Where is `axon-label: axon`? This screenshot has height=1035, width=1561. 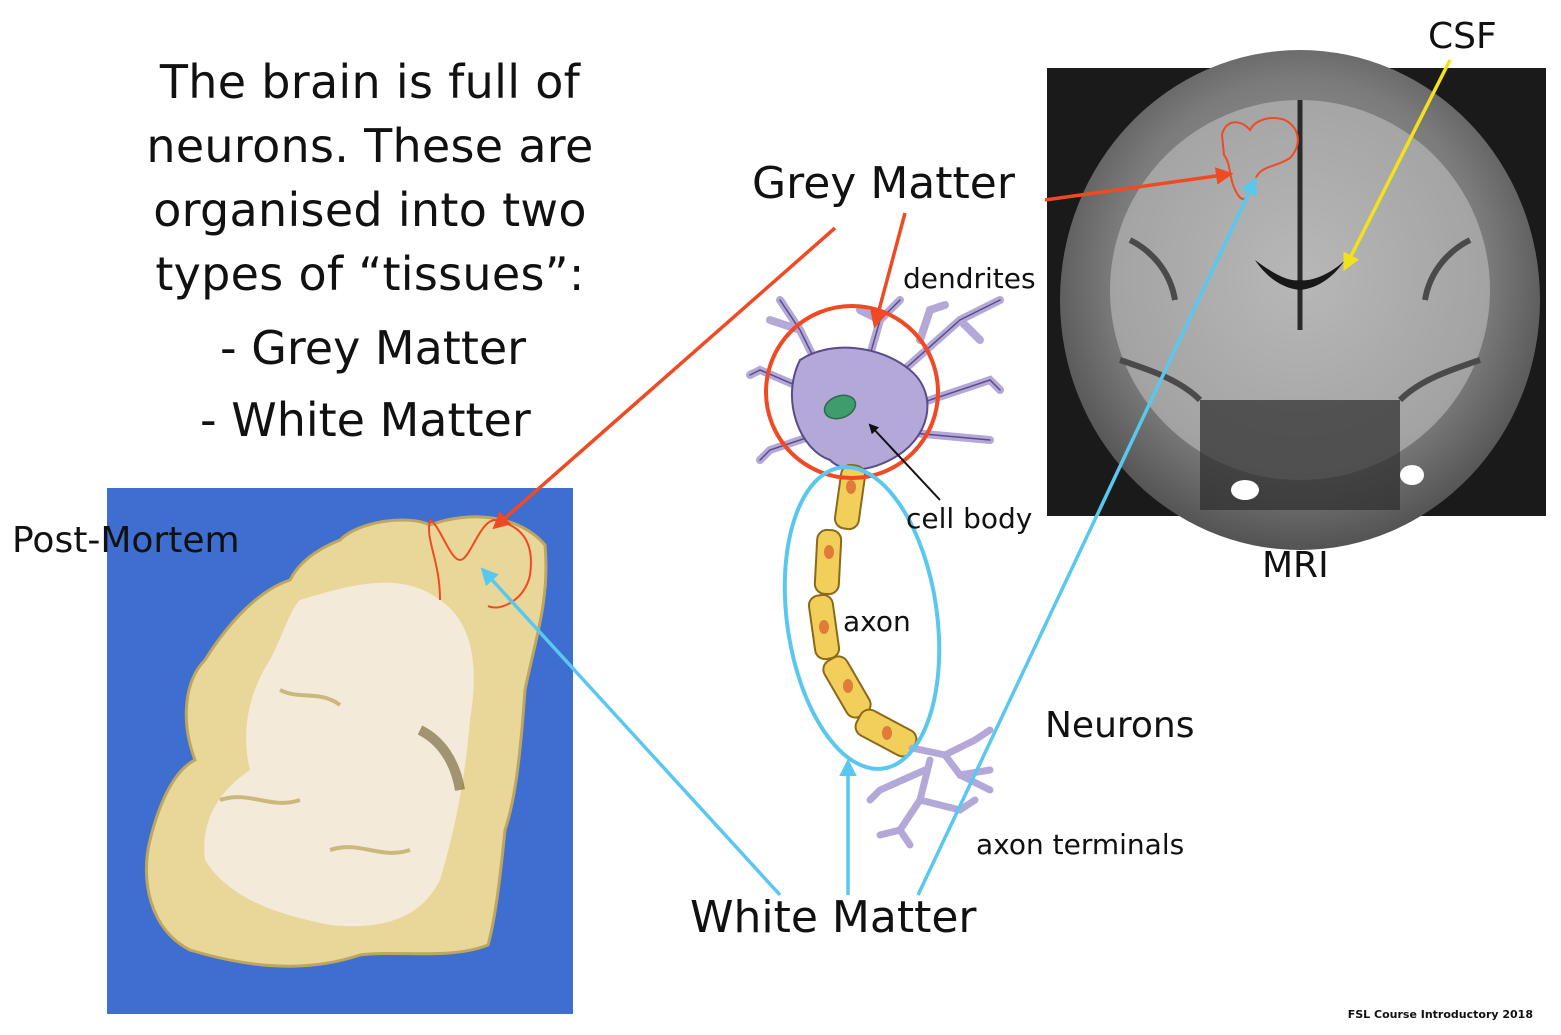
axon-label: axon is located at coordinates (877, 621).